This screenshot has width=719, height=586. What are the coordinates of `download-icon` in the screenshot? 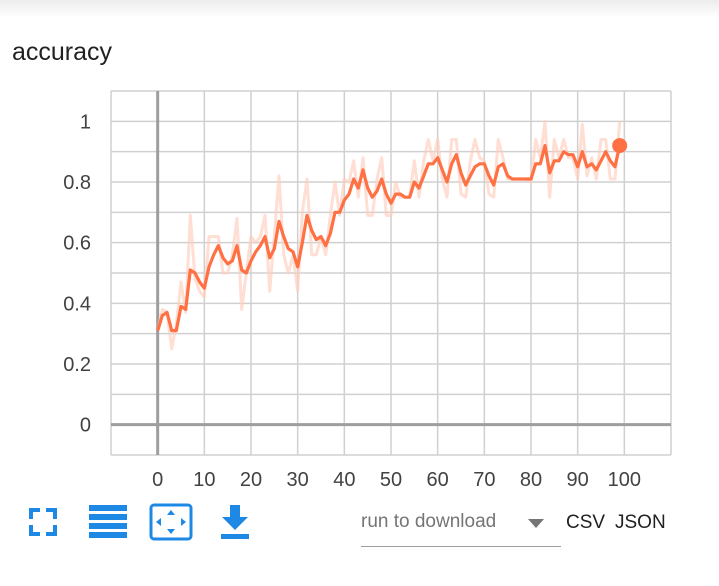 It's located at (235, 522).